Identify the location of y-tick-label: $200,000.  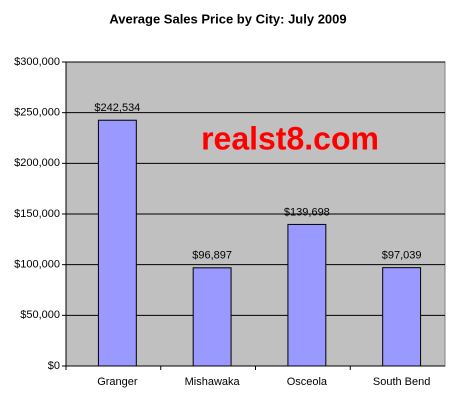
(37, 163).